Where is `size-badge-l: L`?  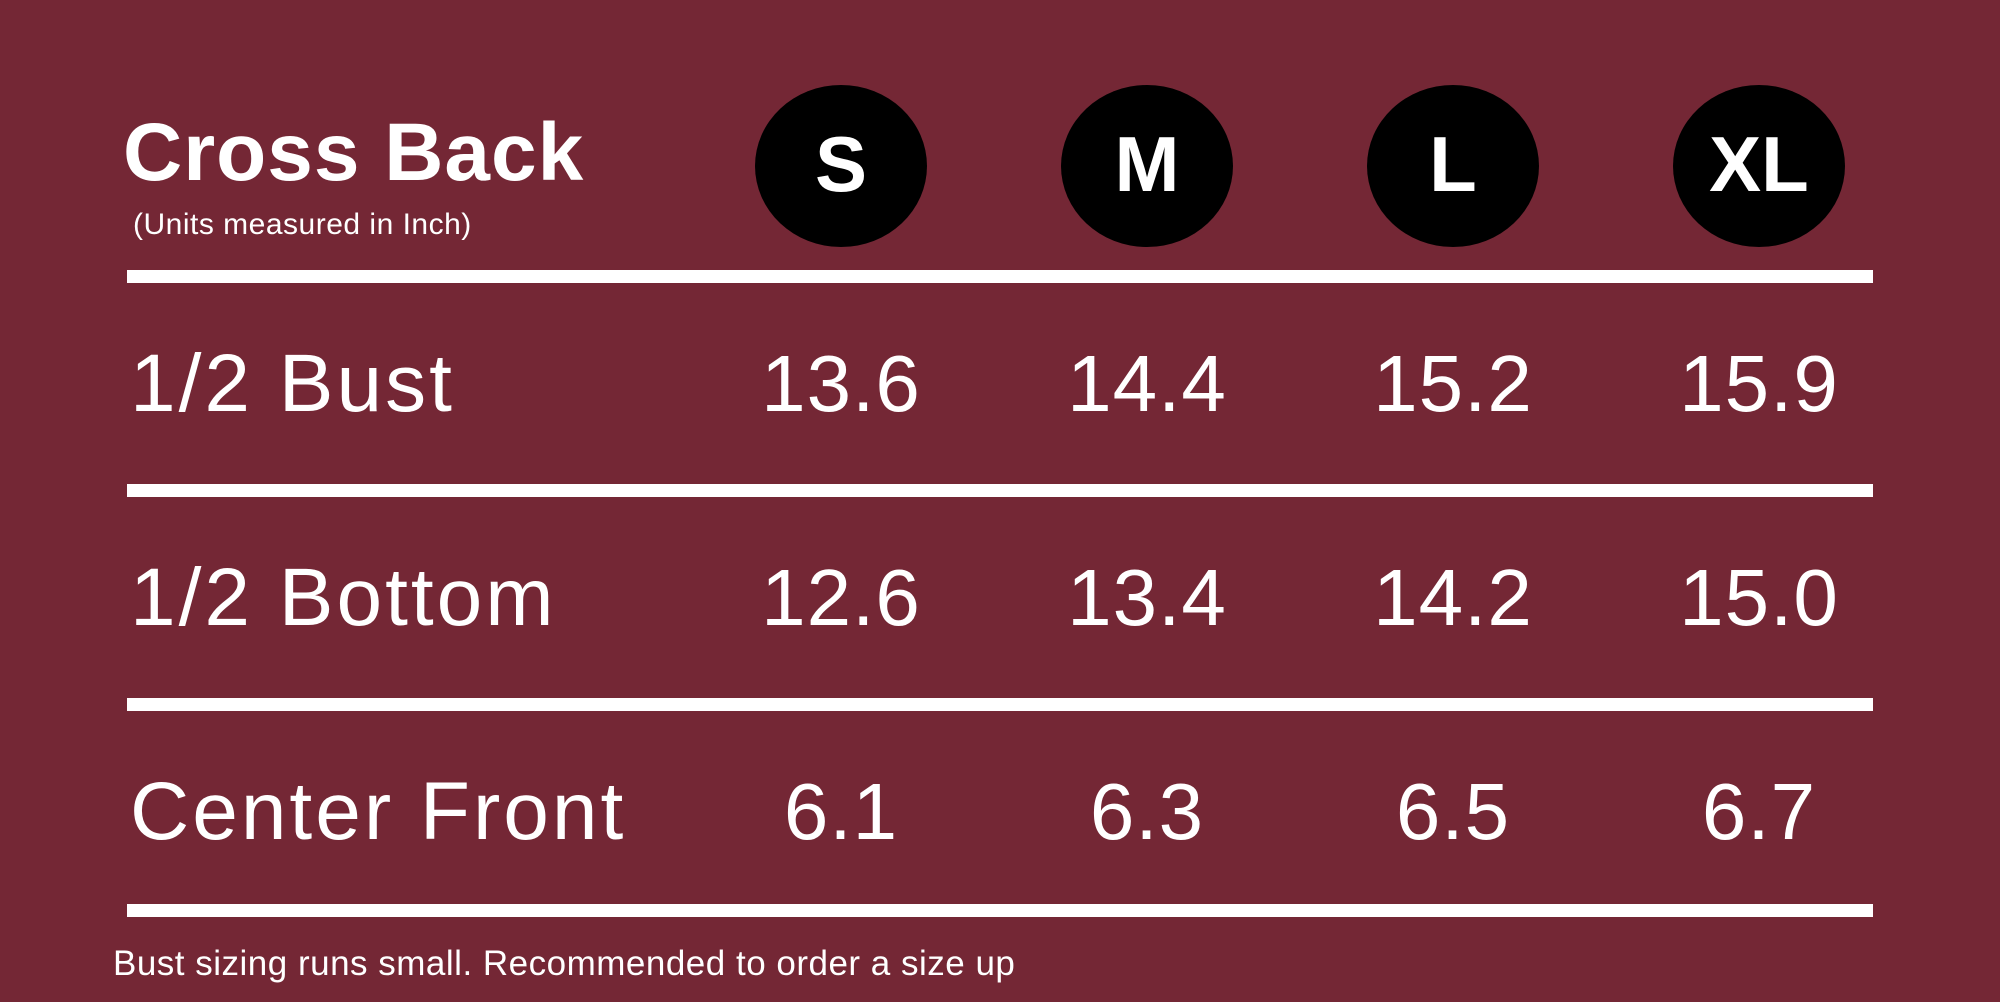
size-badge-l: L is located at coordinates (1453, 166).